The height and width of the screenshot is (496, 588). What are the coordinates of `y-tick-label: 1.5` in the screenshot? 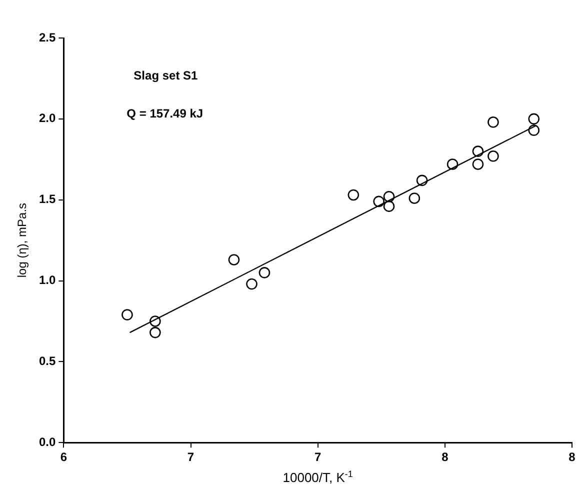 It's located at (47, 199).